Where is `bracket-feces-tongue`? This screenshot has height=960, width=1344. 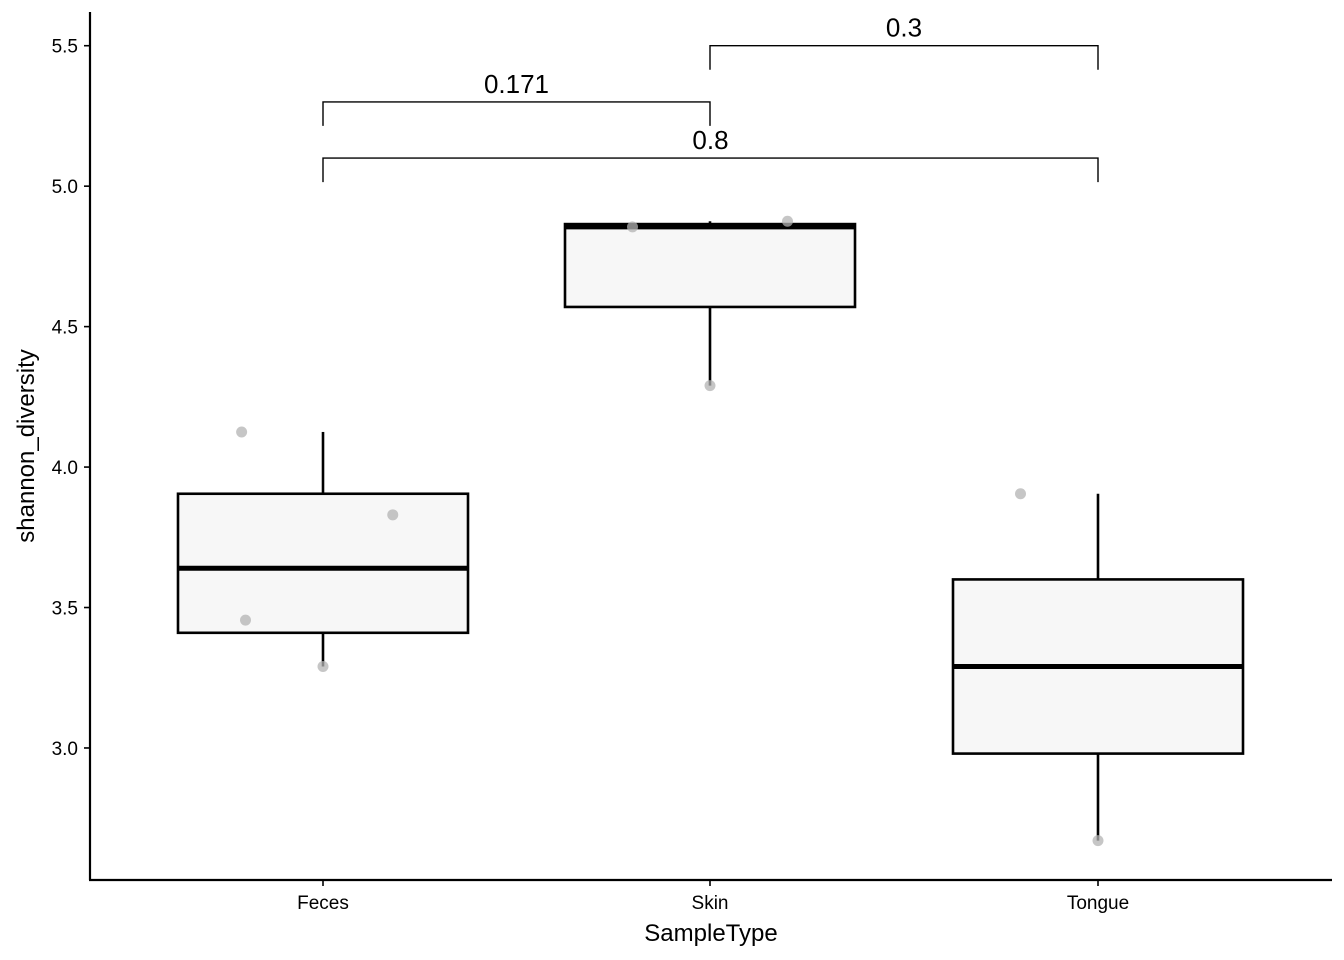
bracket-feces-tongue is located at coordinates (710, 170).